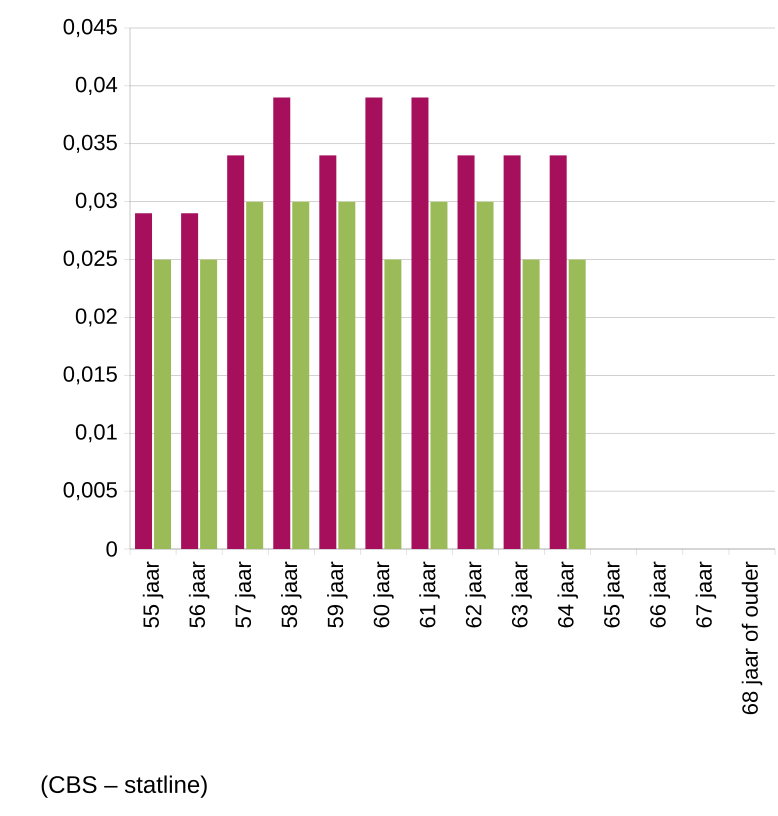  Describe the element at coordinates (199, 595) in the screenshot. I see `x-tick-label: 56 jaar` at that location.